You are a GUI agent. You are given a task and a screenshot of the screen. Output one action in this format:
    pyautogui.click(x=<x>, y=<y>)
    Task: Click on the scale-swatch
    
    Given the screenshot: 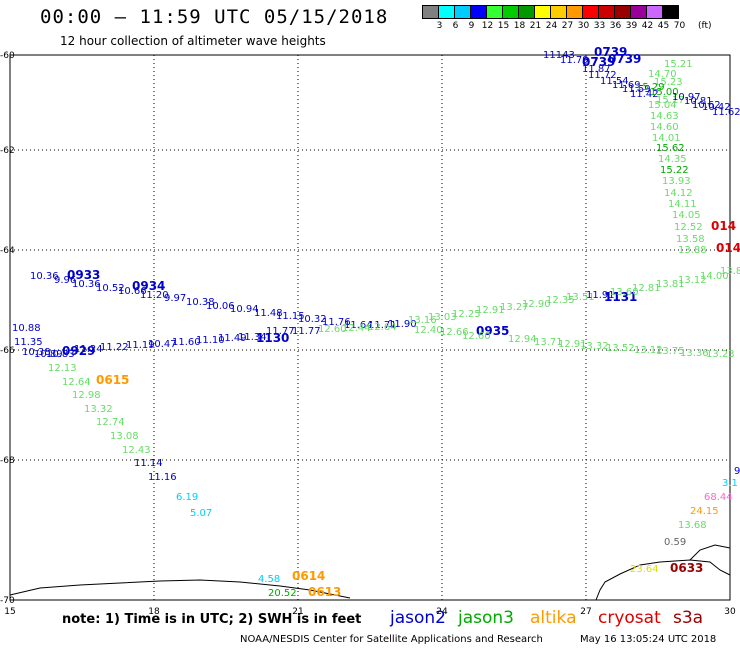 What is the action you would take?
    pyautogui.click(x=670, y=12)
    